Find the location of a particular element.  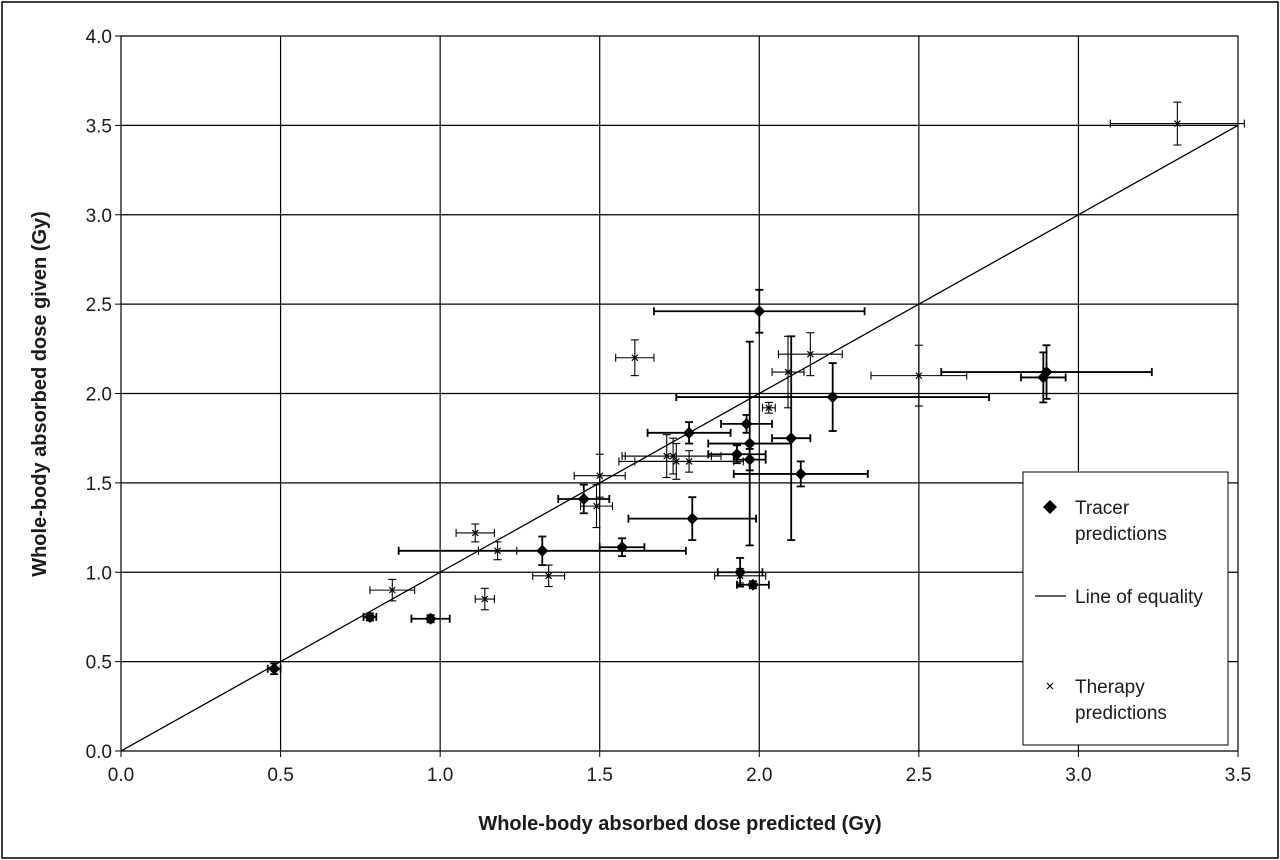

y-tick-label: 1.0 is located at coordinates (99, 573).